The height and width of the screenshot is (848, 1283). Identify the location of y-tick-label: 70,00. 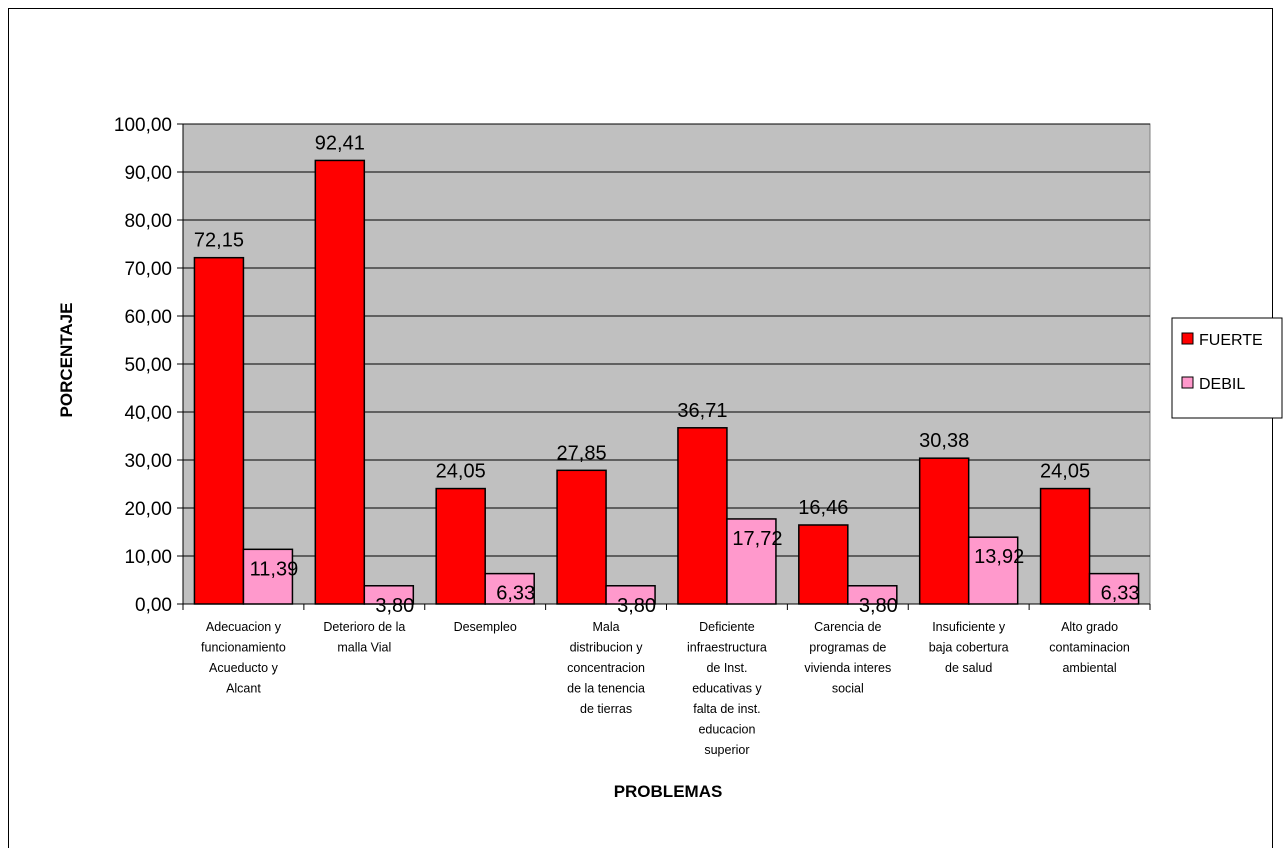
(148, 269).